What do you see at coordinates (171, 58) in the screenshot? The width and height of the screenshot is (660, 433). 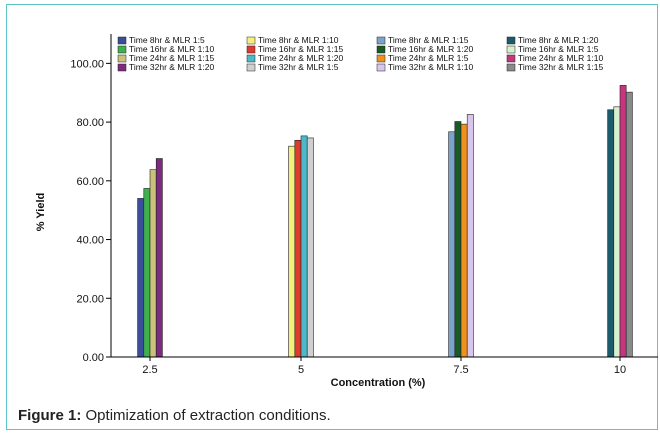 I see `legend-label: Time 24hr & MLR 1:15` at bounding box center [171, 58].